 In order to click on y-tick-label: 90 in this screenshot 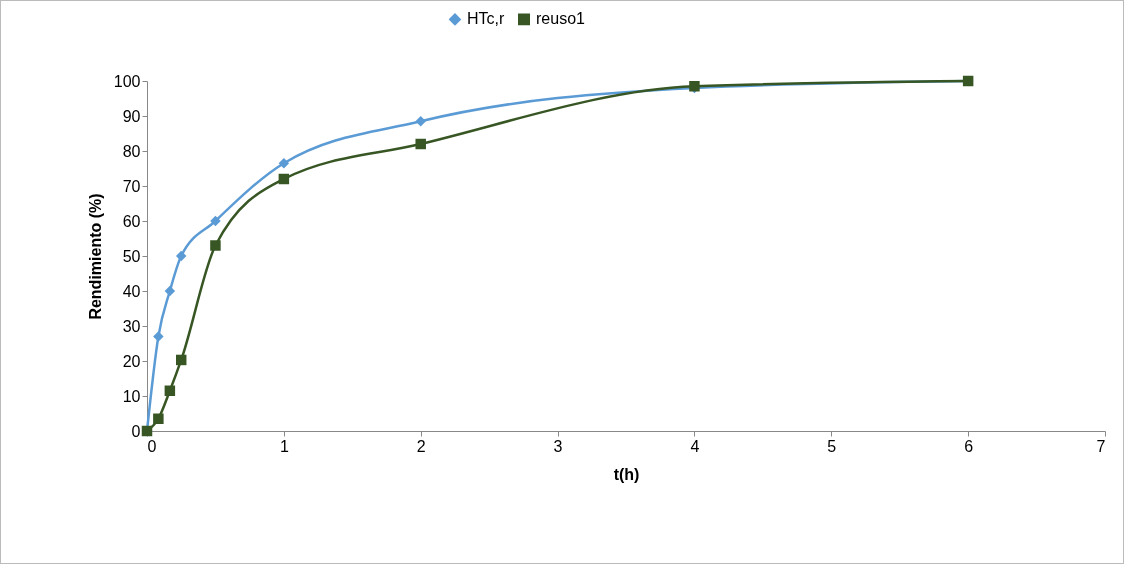, I will do `click(131, 116)`.